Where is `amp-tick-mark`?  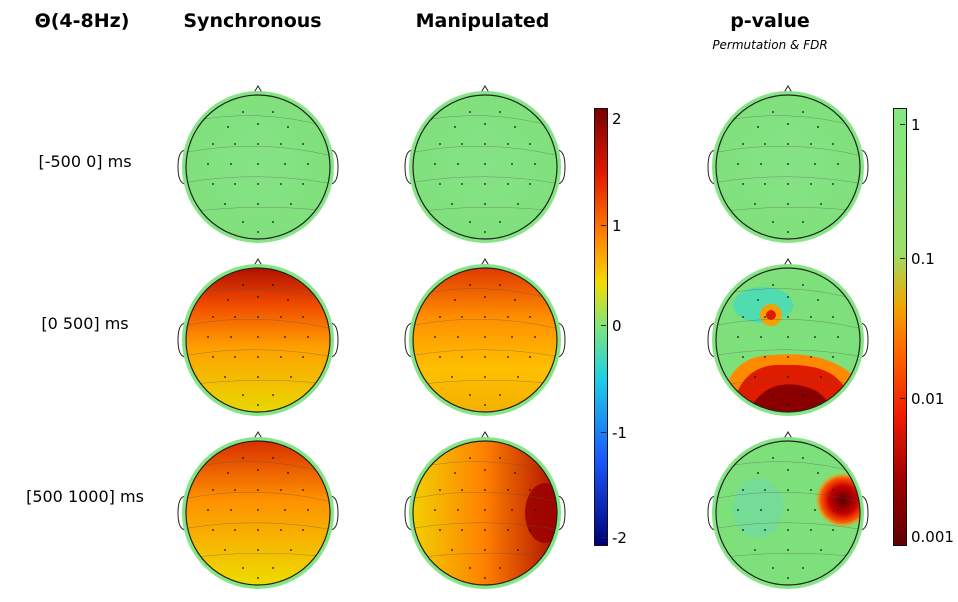
amp-tick-mark is located at coordinates (603, 325).